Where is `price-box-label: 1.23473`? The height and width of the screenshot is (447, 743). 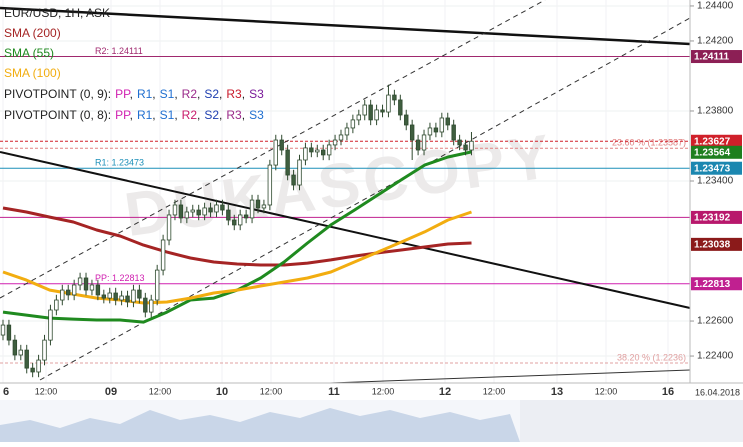 price-box-label: 1.23473 is located at coordinates (712, 168).